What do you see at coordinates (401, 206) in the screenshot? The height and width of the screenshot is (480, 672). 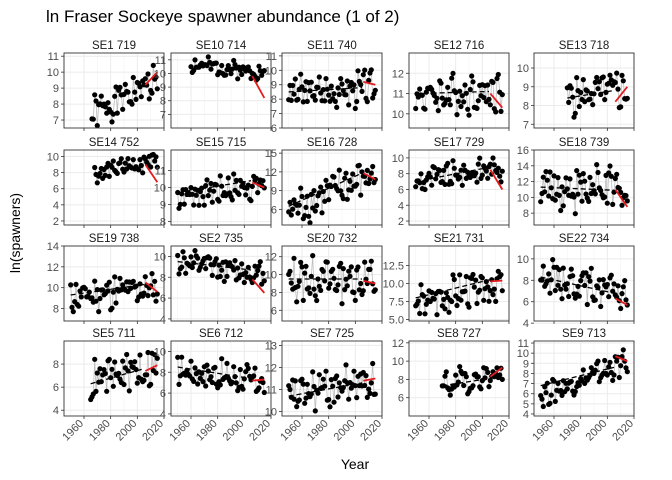 I see `y-tick-label: 4` at bounding box center [401, 206].